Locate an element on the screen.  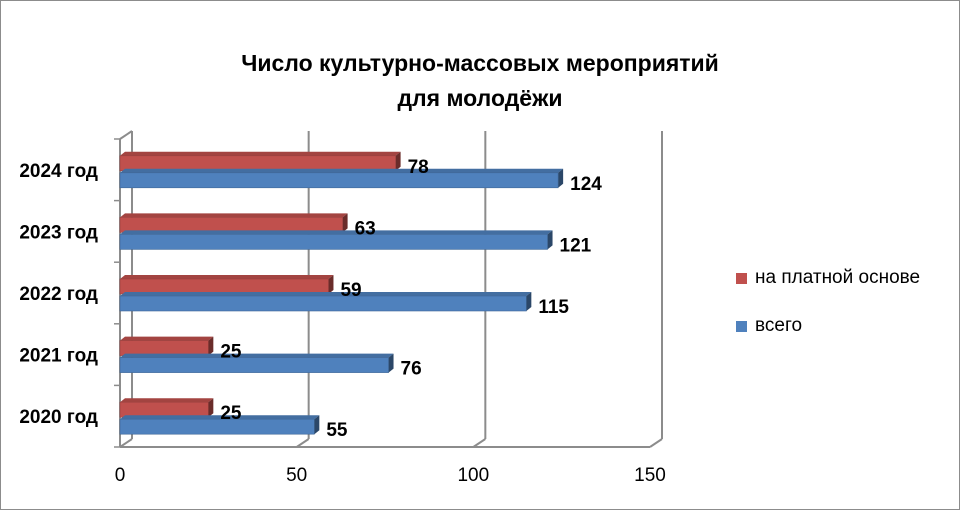
category-label: 2023 год is located at coordinates (58, 232).